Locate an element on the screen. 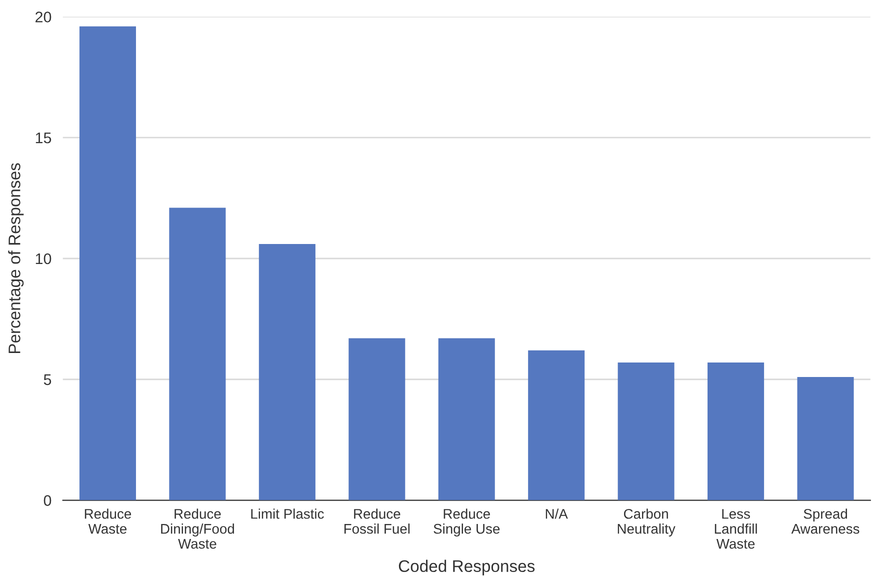 Image resolution: width=873 pixels, height=577 pixels. x-tick-label: Reduce Fossil Fuel is located at coordinates (377, 521).